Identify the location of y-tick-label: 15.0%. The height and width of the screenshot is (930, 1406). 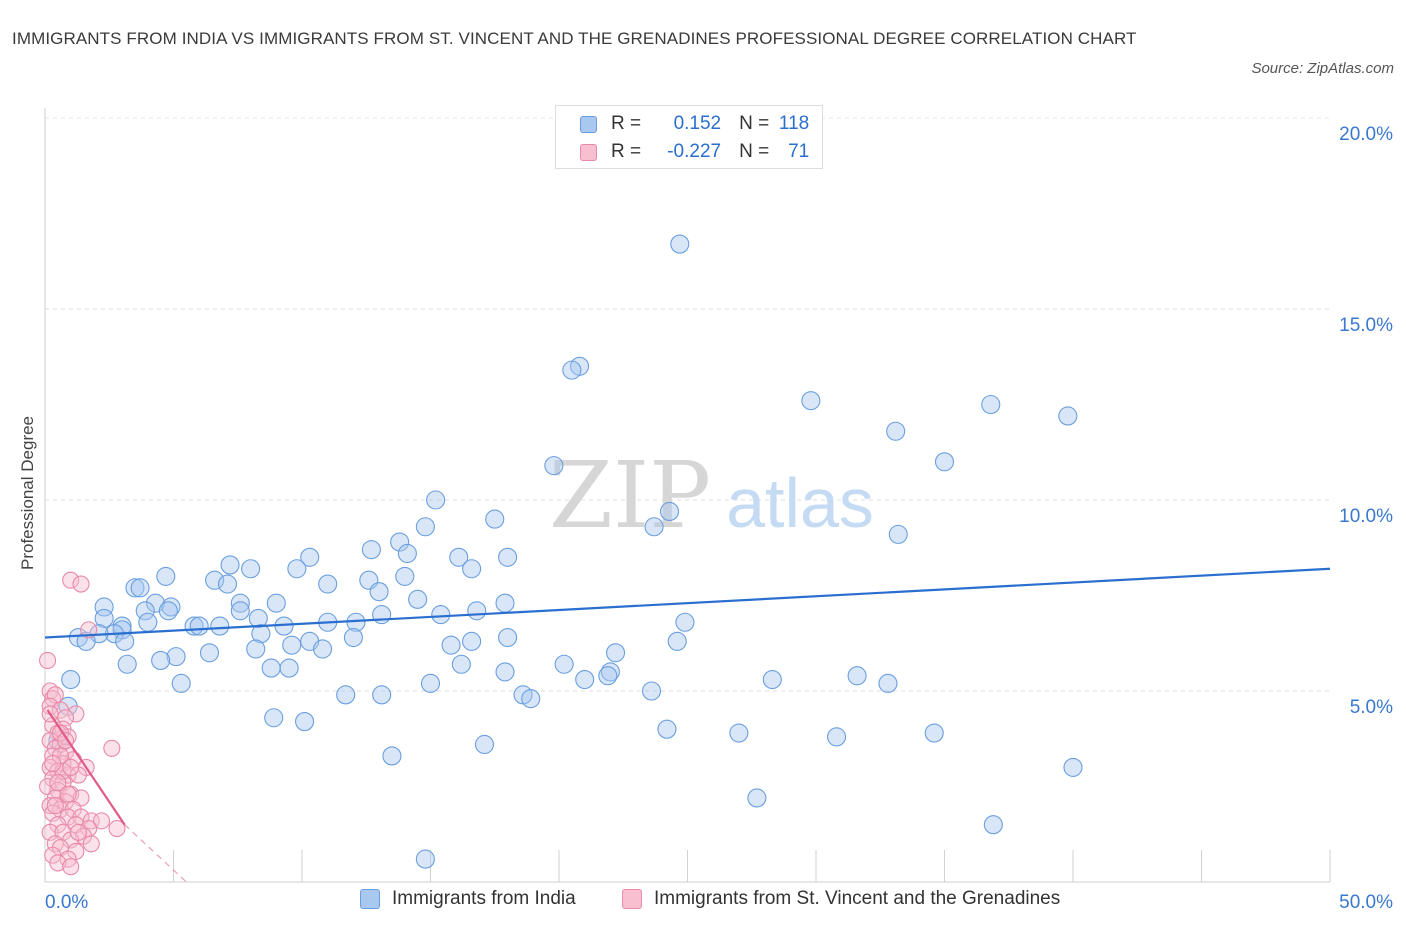
(1366, 325).